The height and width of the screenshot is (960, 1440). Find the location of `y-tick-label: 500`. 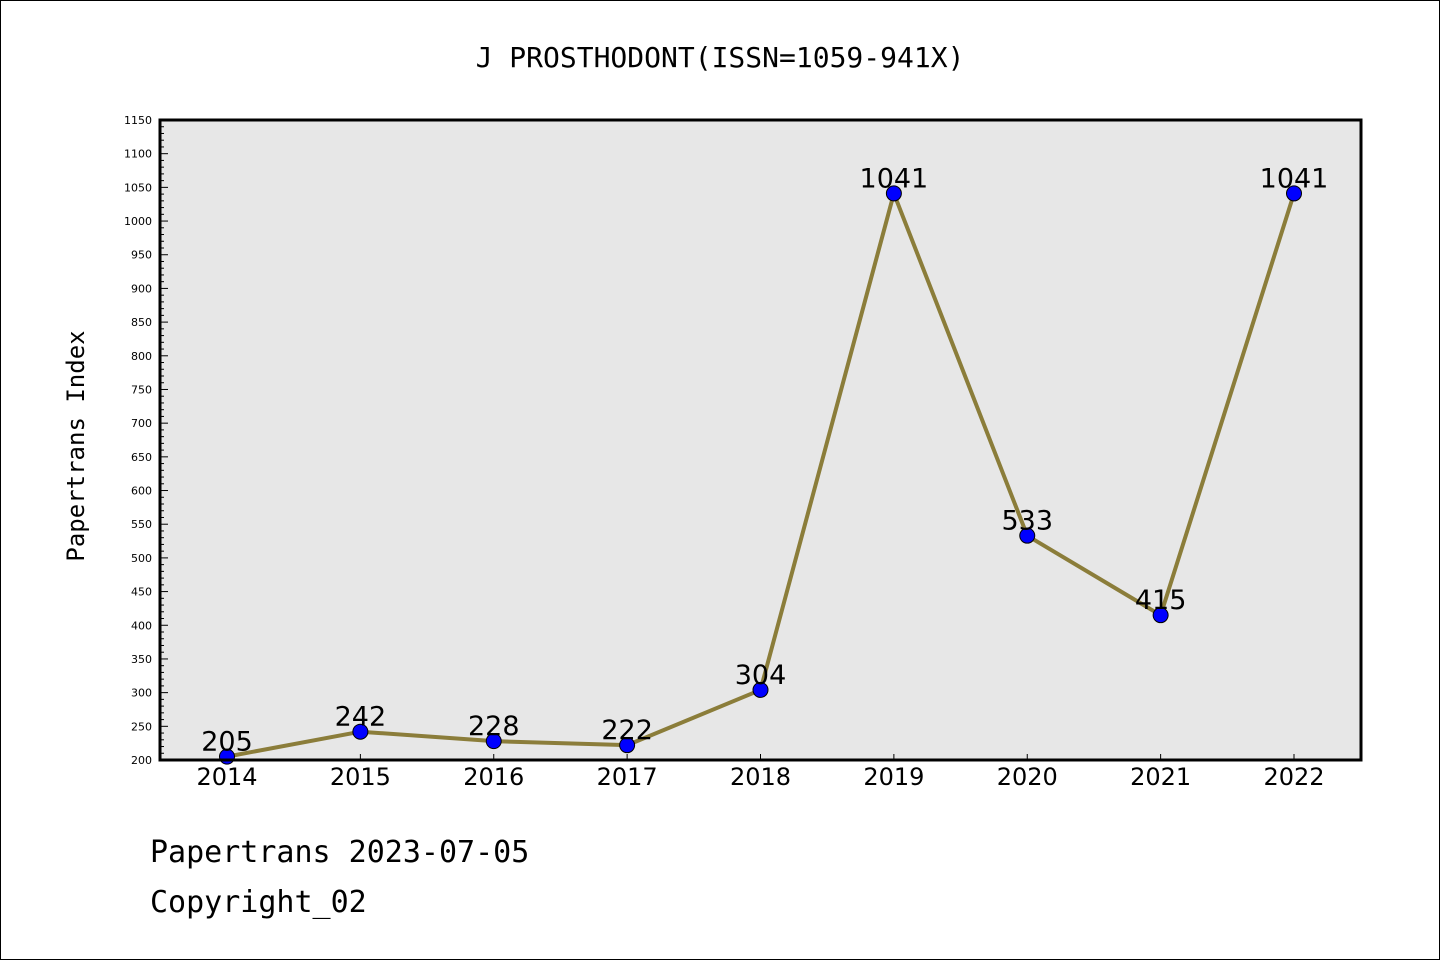

y-tick-label: 500 is located at coordinates (141, 558).